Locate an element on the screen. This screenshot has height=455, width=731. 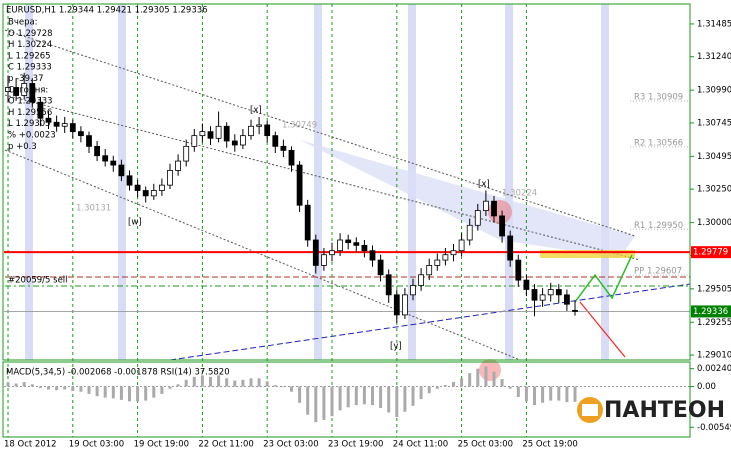
x-tick-label: 25 Oct 19:00 is located at coordinates (549, 445).